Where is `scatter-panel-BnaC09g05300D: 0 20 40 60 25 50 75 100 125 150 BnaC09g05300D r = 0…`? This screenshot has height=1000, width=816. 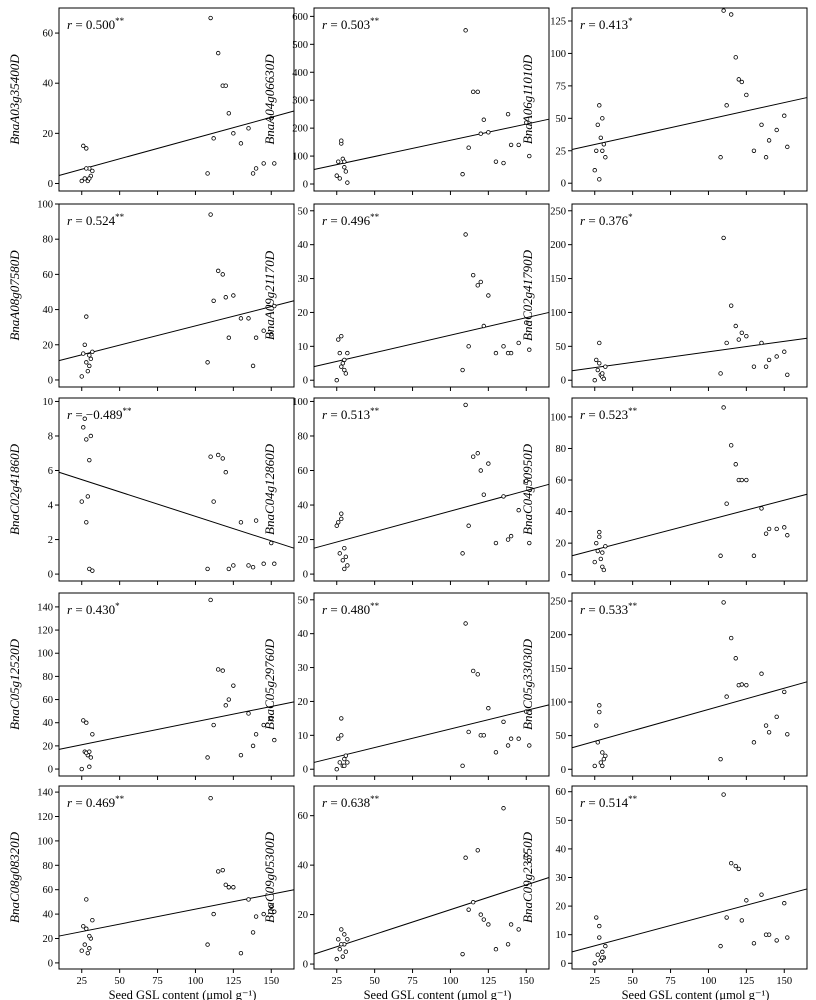 scatter-panel-BnaC09g05300D: 0 20 40 60 25 50 75 100 125 150 BnaC09g05300D r = 0… is located at coordinates (406, 892).